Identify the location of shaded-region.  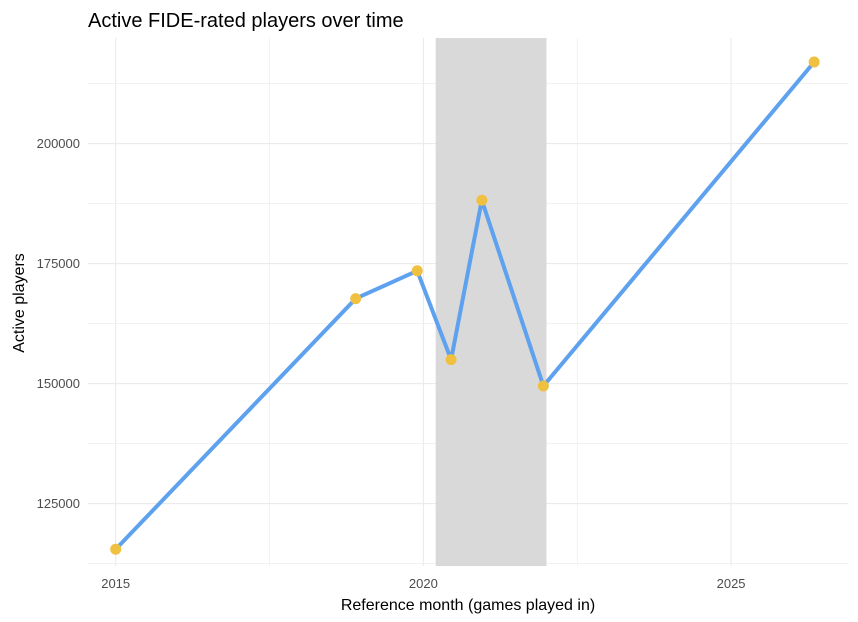
(491, 302).